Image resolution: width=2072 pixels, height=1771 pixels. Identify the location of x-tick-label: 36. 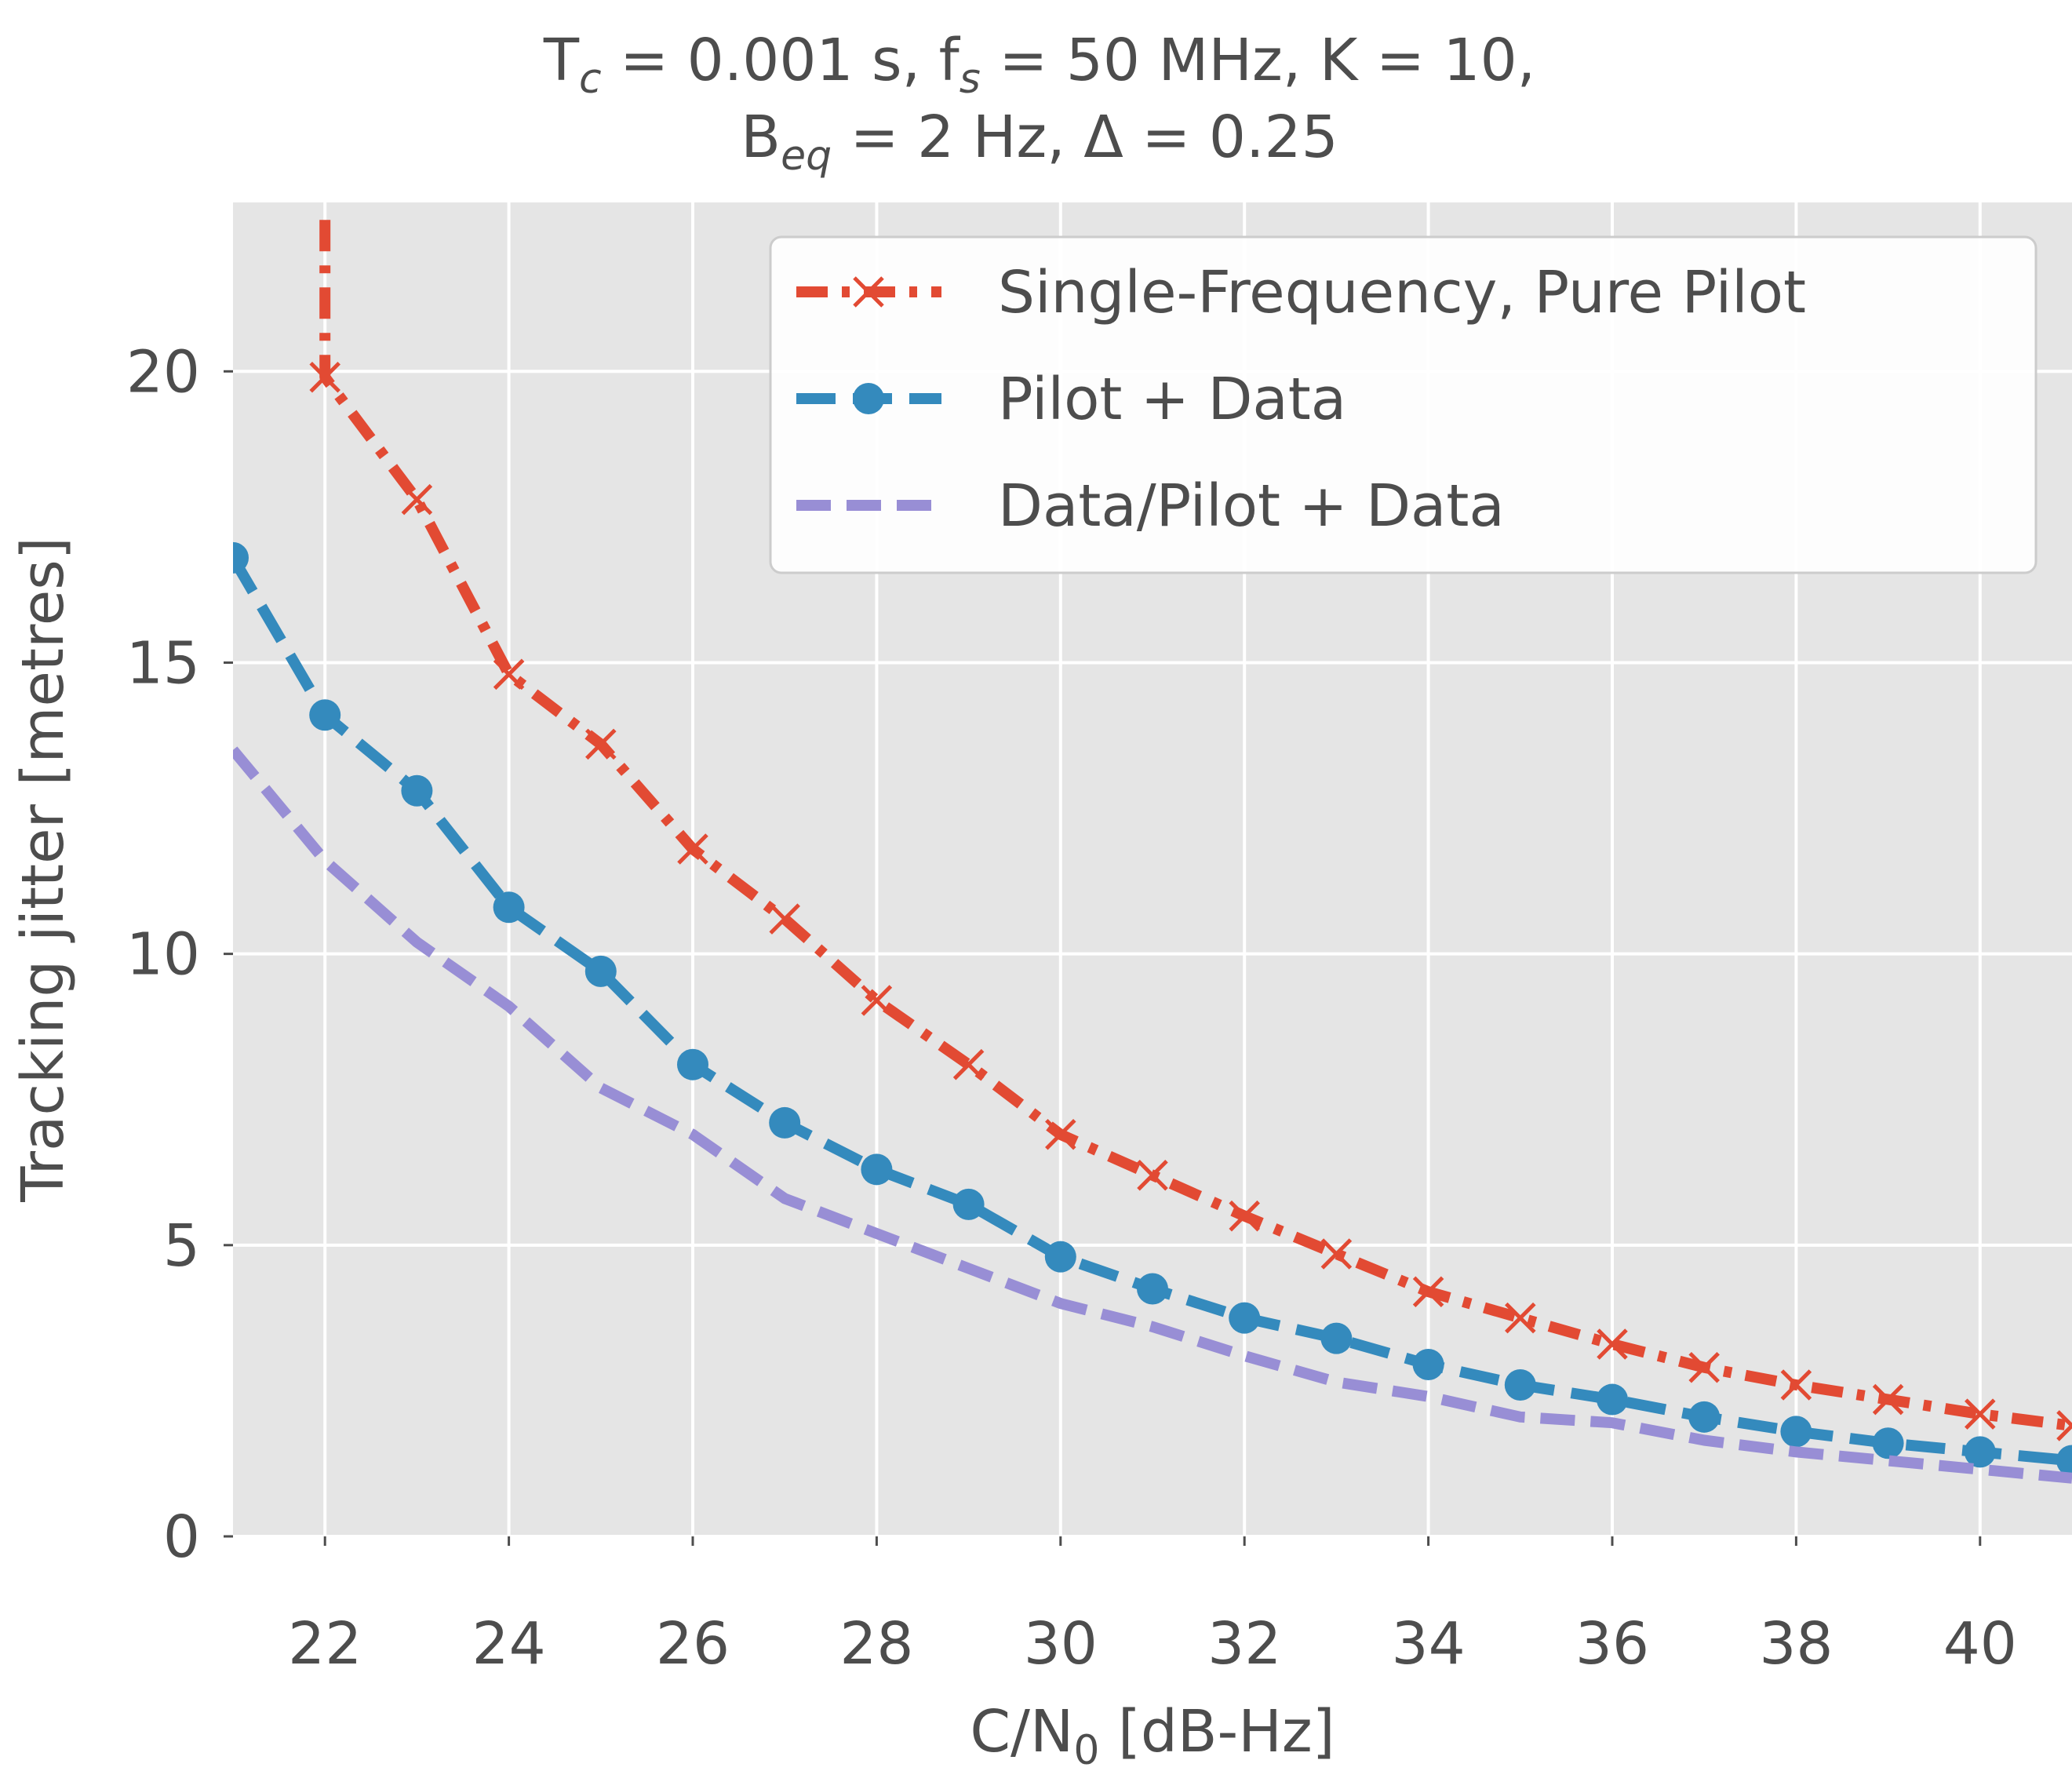
(1612, 1644).